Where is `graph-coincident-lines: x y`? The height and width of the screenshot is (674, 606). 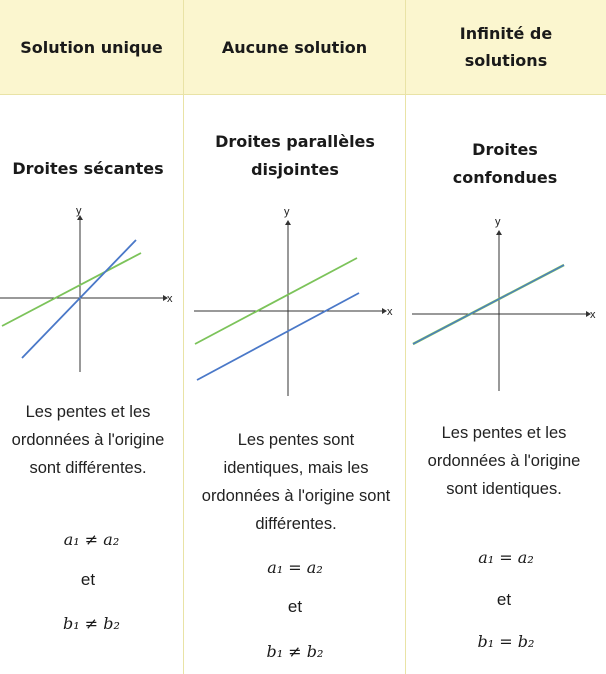 graph-coincident-lines: x y is located at coordinates (504, 303).